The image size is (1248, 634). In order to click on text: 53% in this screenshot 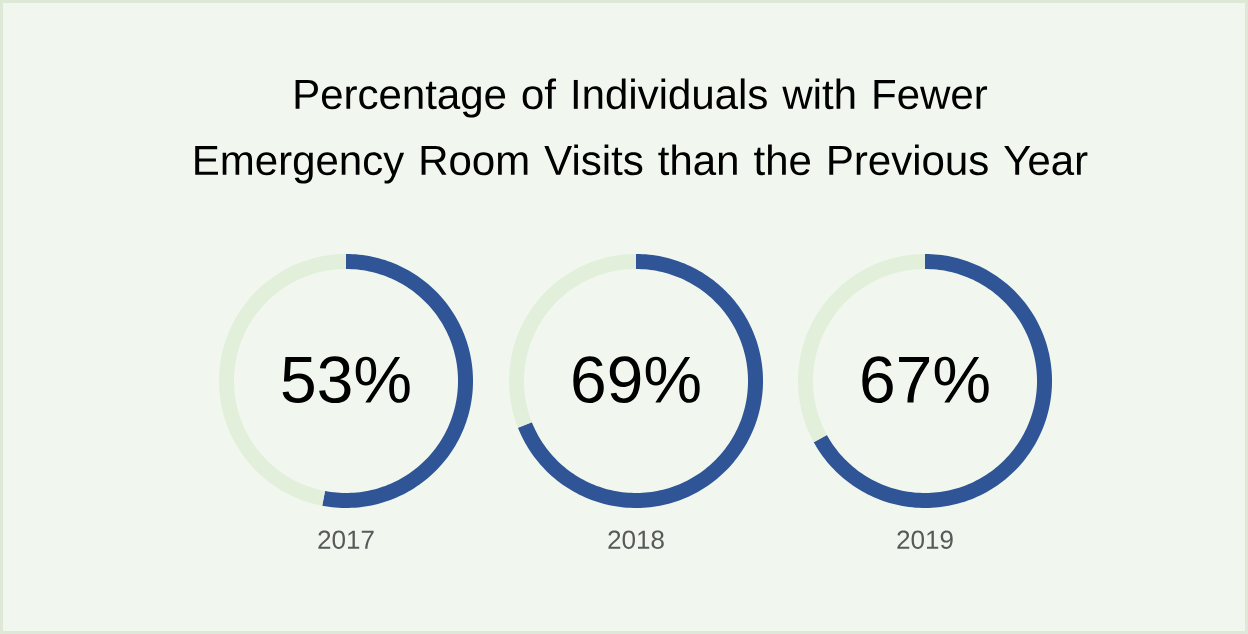, I will do `click(346, 380)`.